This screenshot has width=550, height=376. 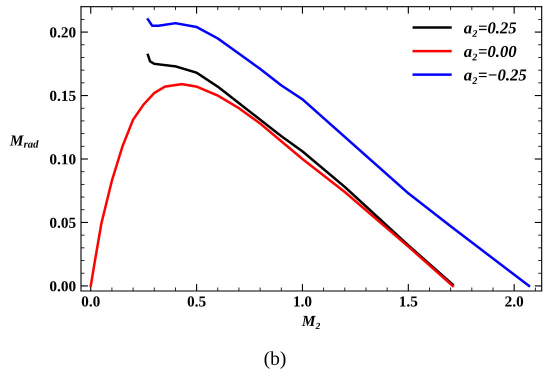 I want to click on x-axis-title: M₂, so click(x=311, y=322).